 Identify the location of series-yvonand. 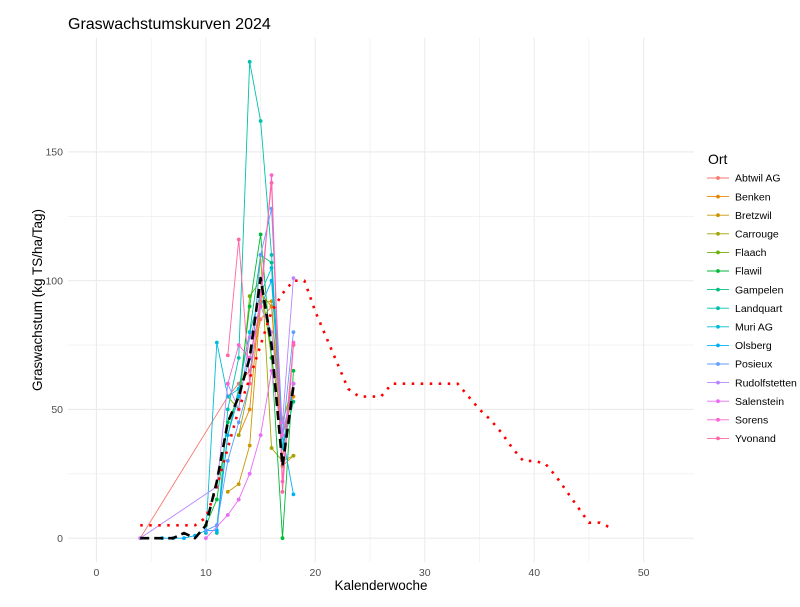
(260, 337).